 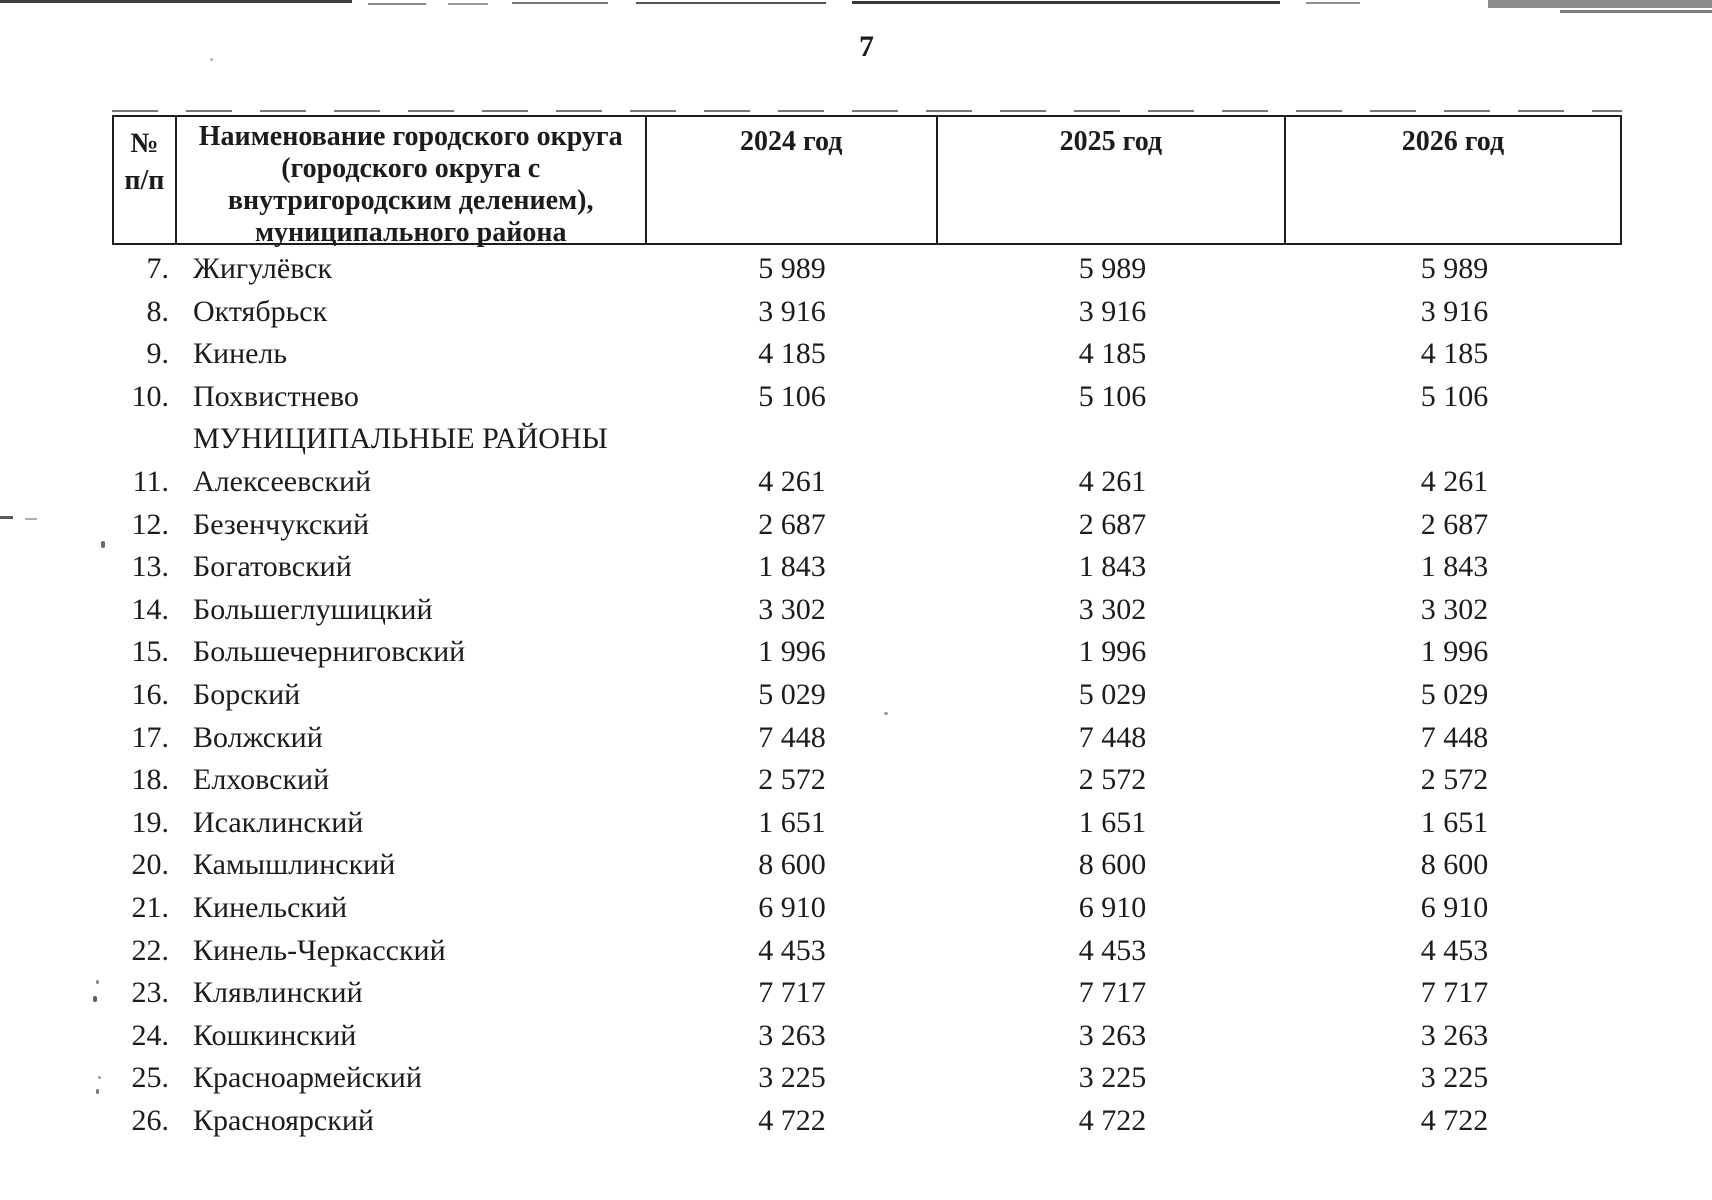 What do you see at coordinates (792, 268) in the screenshot?
I see `row-value-2024: 5 989` at bounding box center [792, 268].